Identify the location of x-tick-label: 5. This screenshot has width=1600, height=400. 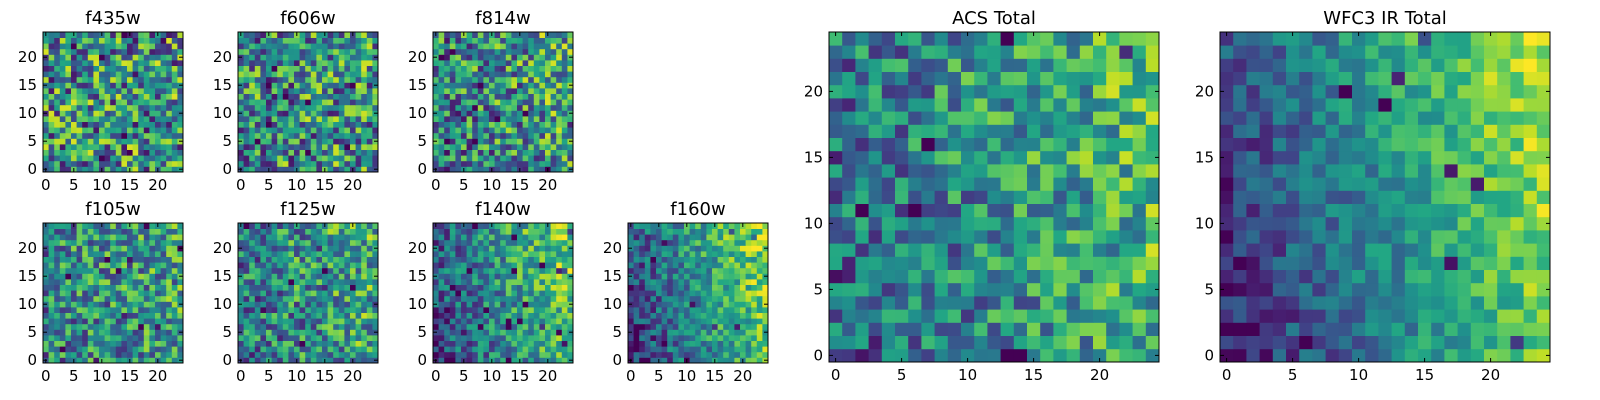
(74, 376).